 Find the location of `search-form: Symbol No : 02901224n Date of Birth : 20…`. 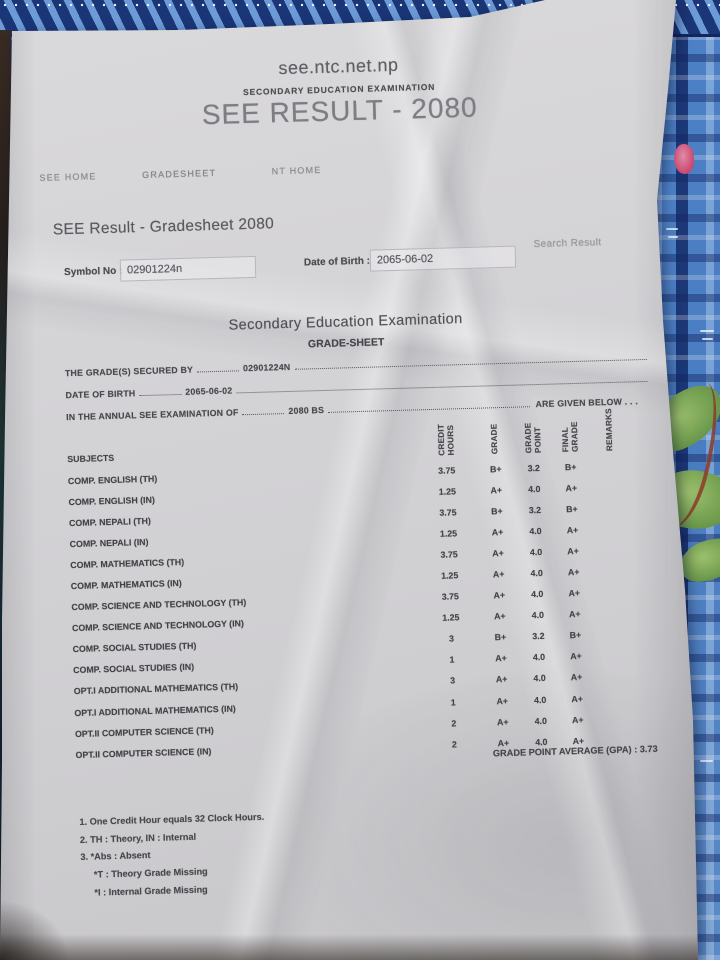

search-form: Symbol No : 02901224n Date of Birth : 20… is located at coordinates (347, 264).